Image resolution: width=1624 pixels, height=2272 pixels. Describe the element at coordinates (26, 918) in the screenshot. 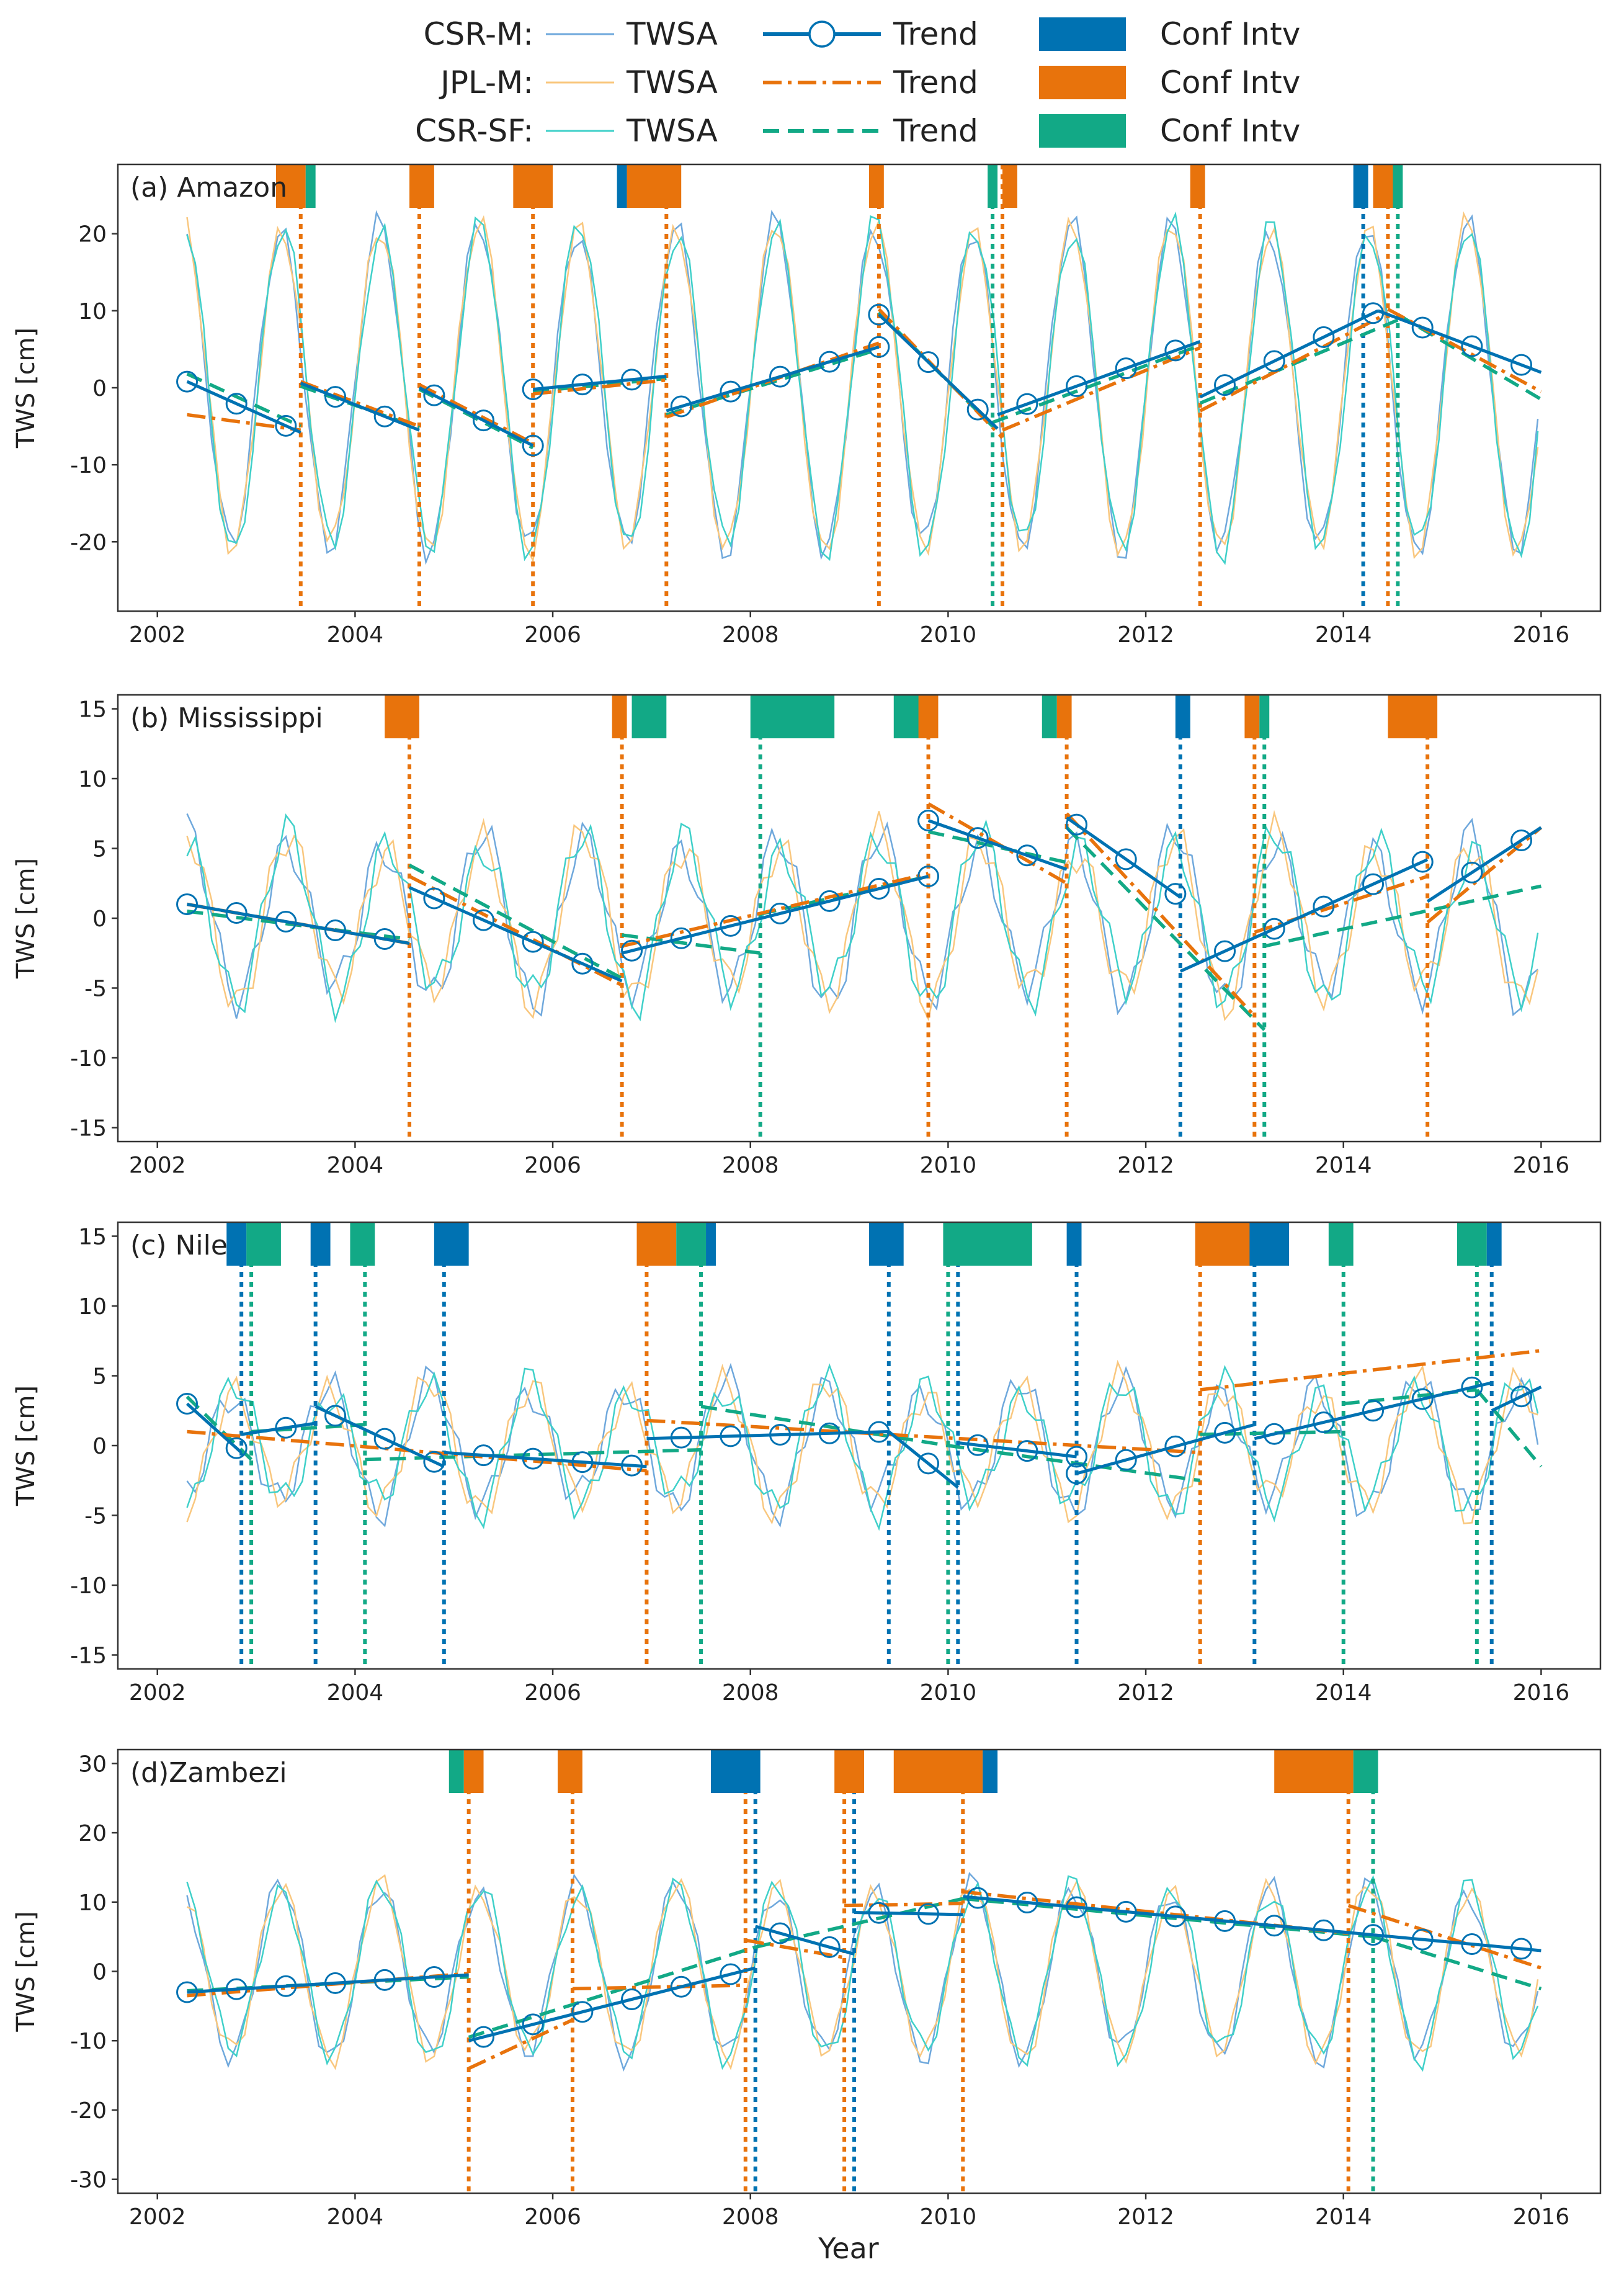

I see `y-axis-label: TWS [cm]` at that location.